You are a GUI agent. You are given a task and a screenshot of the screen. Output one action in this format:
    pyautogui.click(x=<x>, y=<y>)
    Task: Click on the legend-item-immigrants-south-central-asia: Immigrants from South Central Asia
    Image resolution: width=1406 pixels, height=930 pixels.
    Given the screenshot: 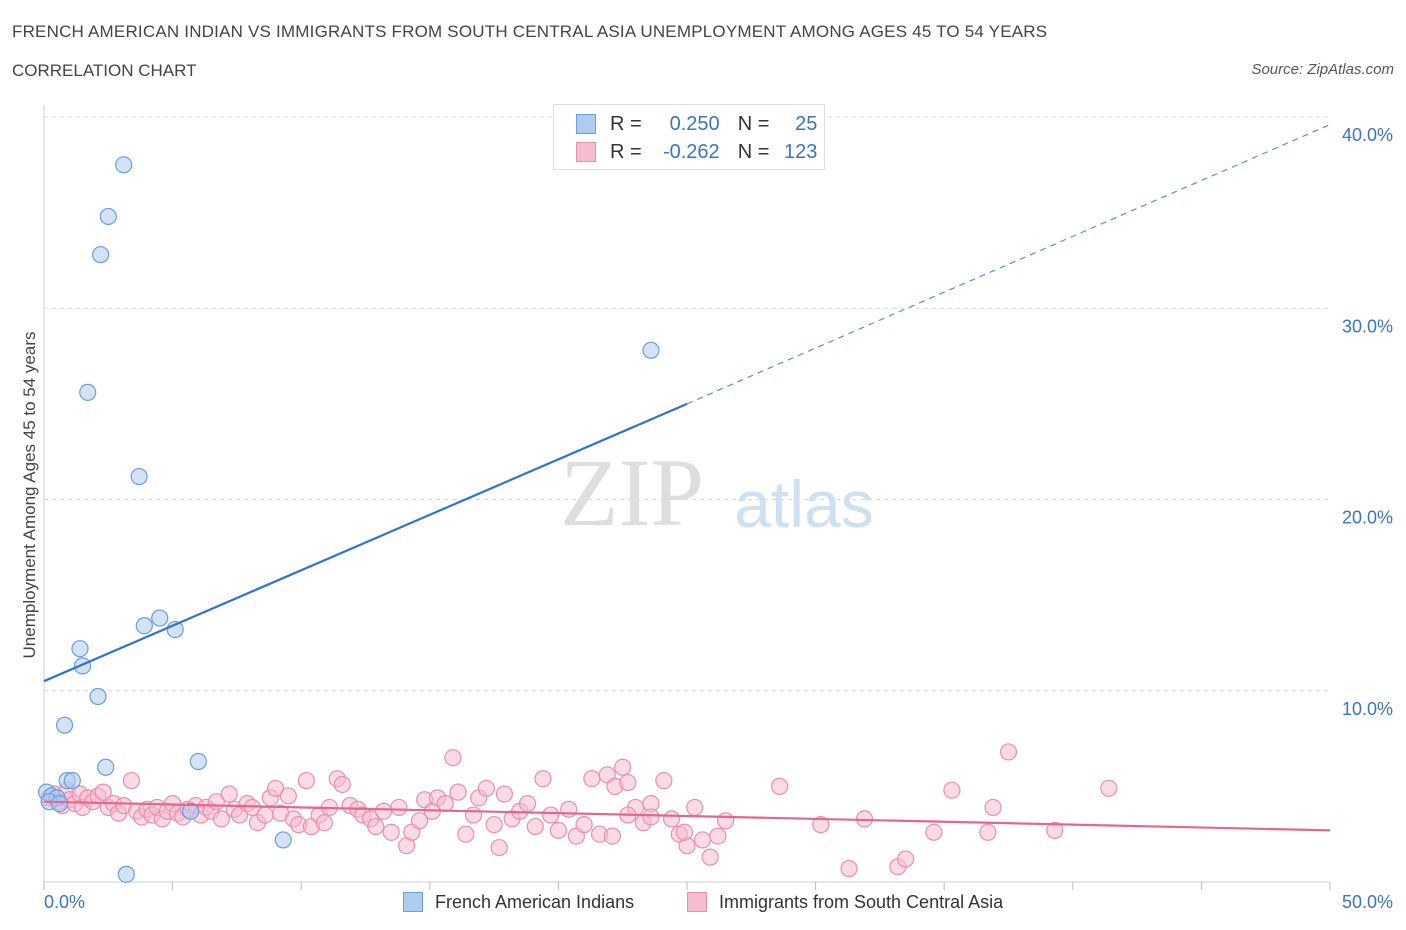 What is the action you would take?
    pyautogui.click(x=845, y=902)
    